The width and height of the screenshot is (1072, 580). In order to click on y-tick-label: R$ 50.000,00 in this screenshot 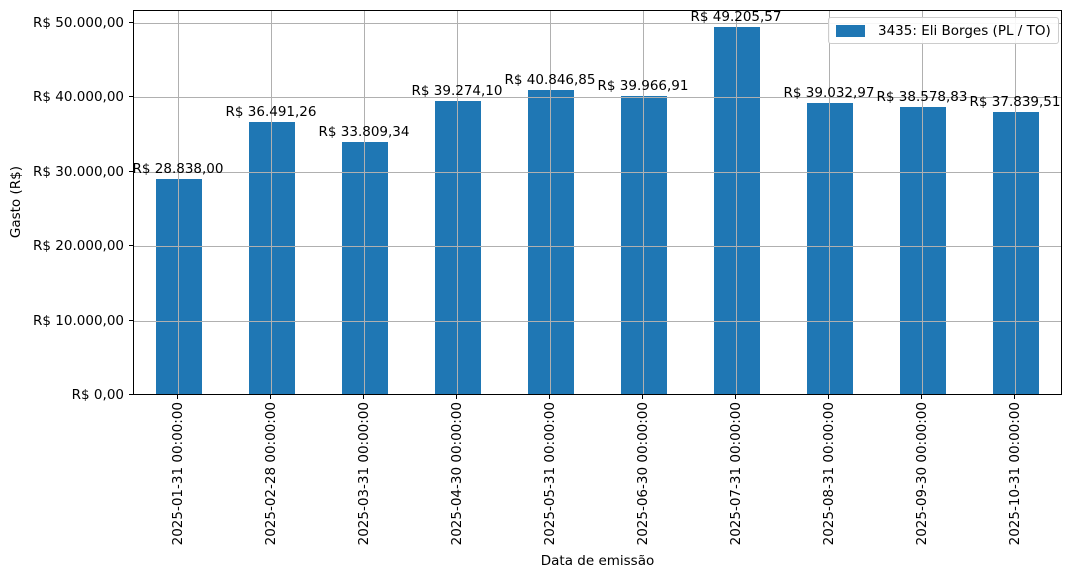, I will do `click(78, 22)`.